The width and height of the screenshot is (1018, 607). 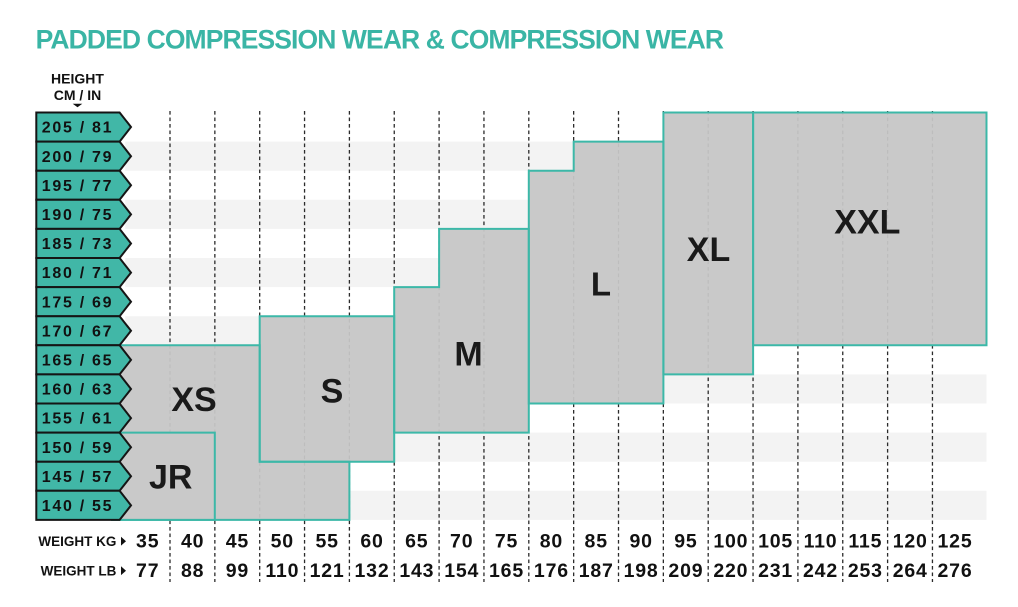 I want to click on svg-text: 105, so click(x=775, y=542).